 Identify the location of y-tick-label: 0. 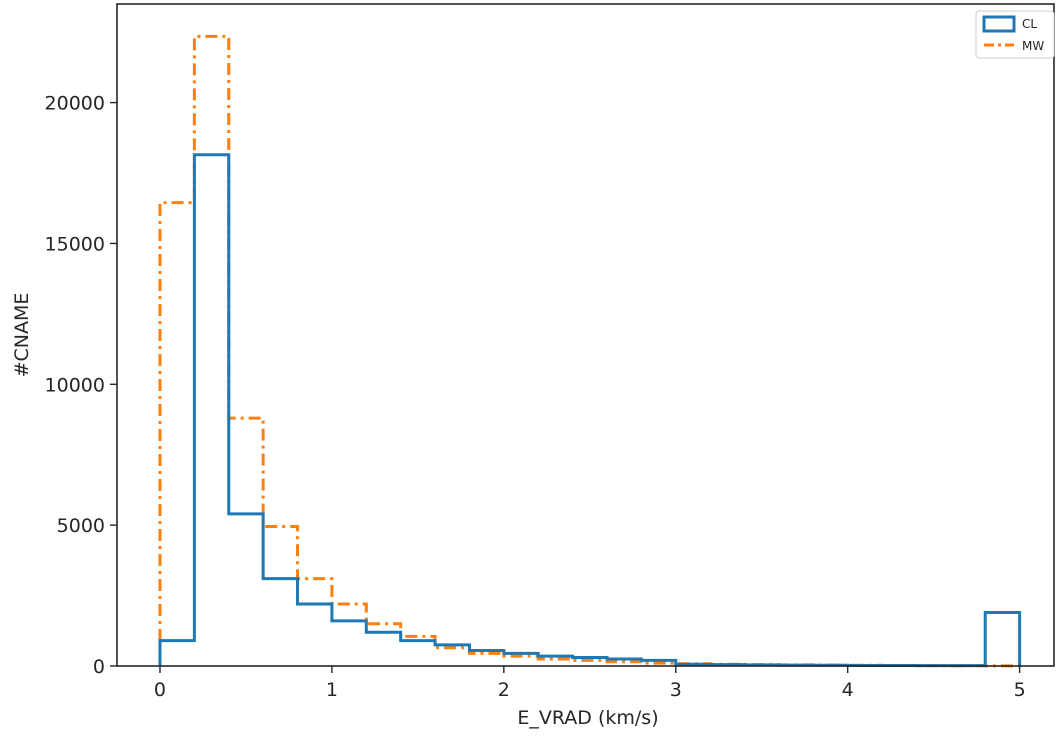
(99, 667).